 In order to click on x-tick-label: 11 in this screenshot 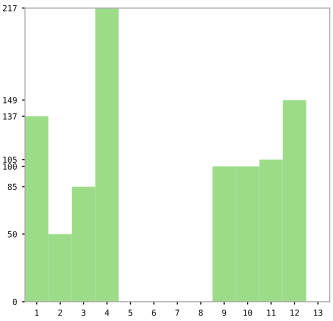, I will do `click(271, 313)`.